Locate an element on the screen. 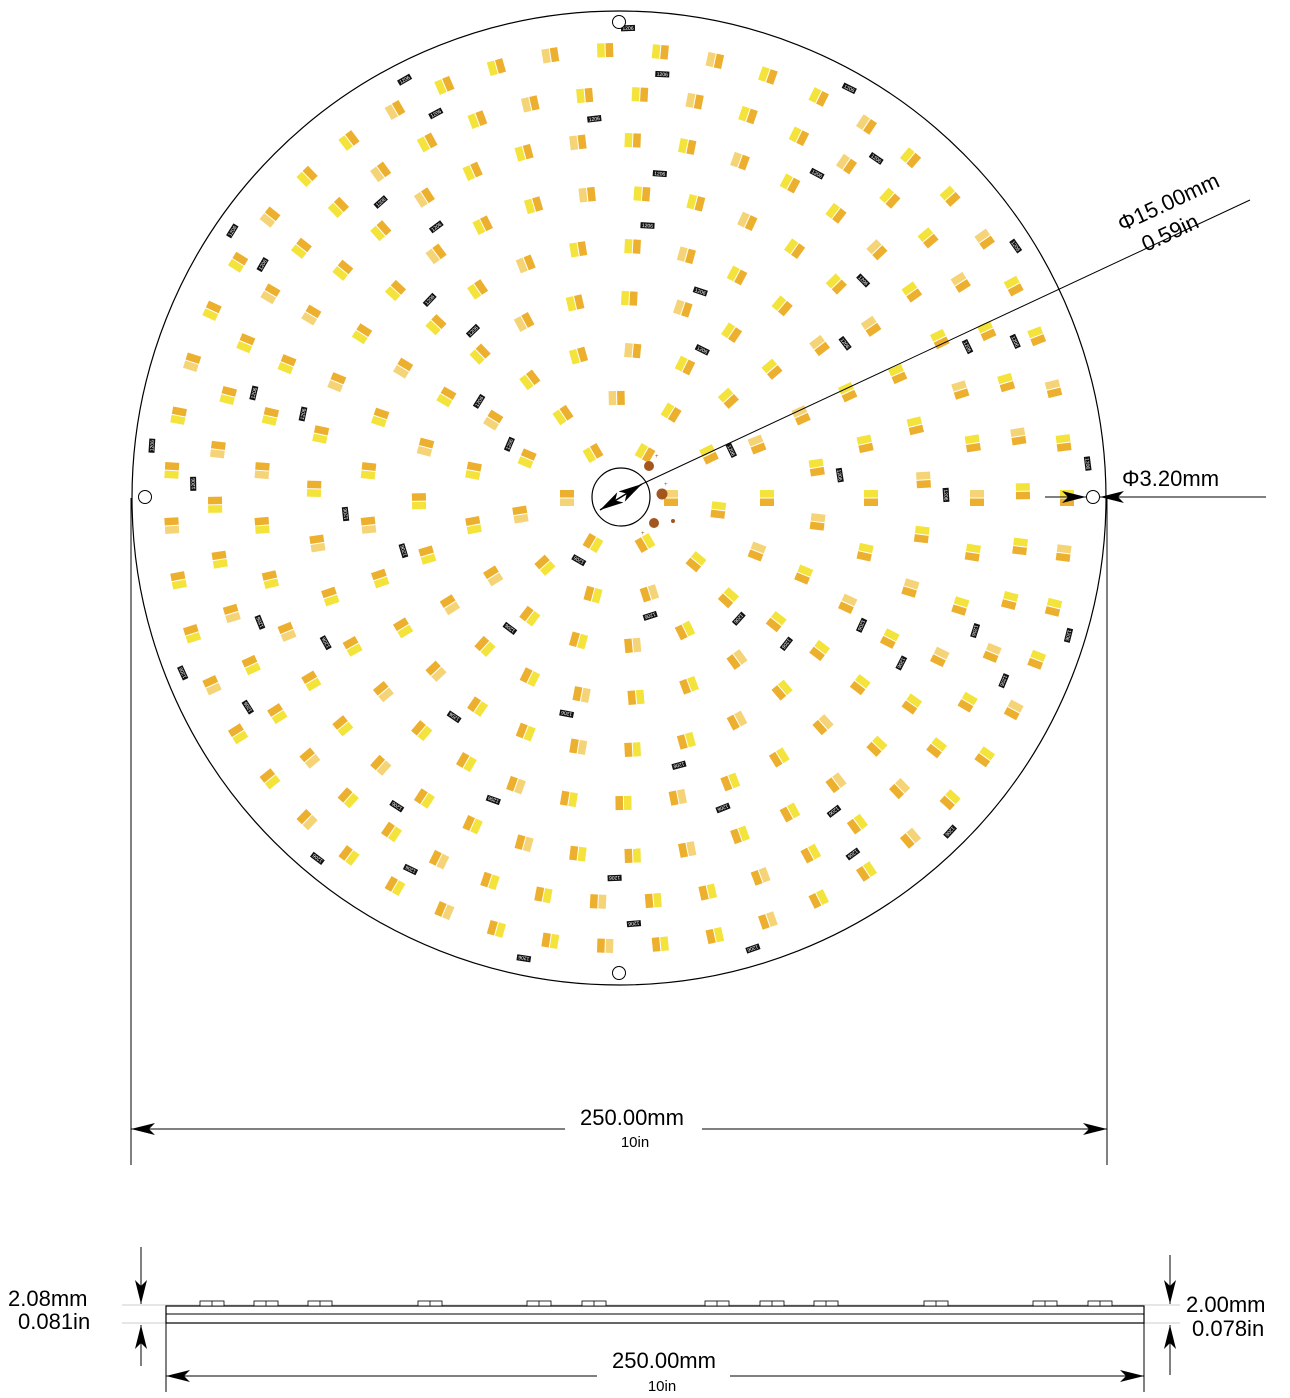 The height and width of the screenshot is (1398, 1290). mount-hole-top is located at coordinates (619, 22).